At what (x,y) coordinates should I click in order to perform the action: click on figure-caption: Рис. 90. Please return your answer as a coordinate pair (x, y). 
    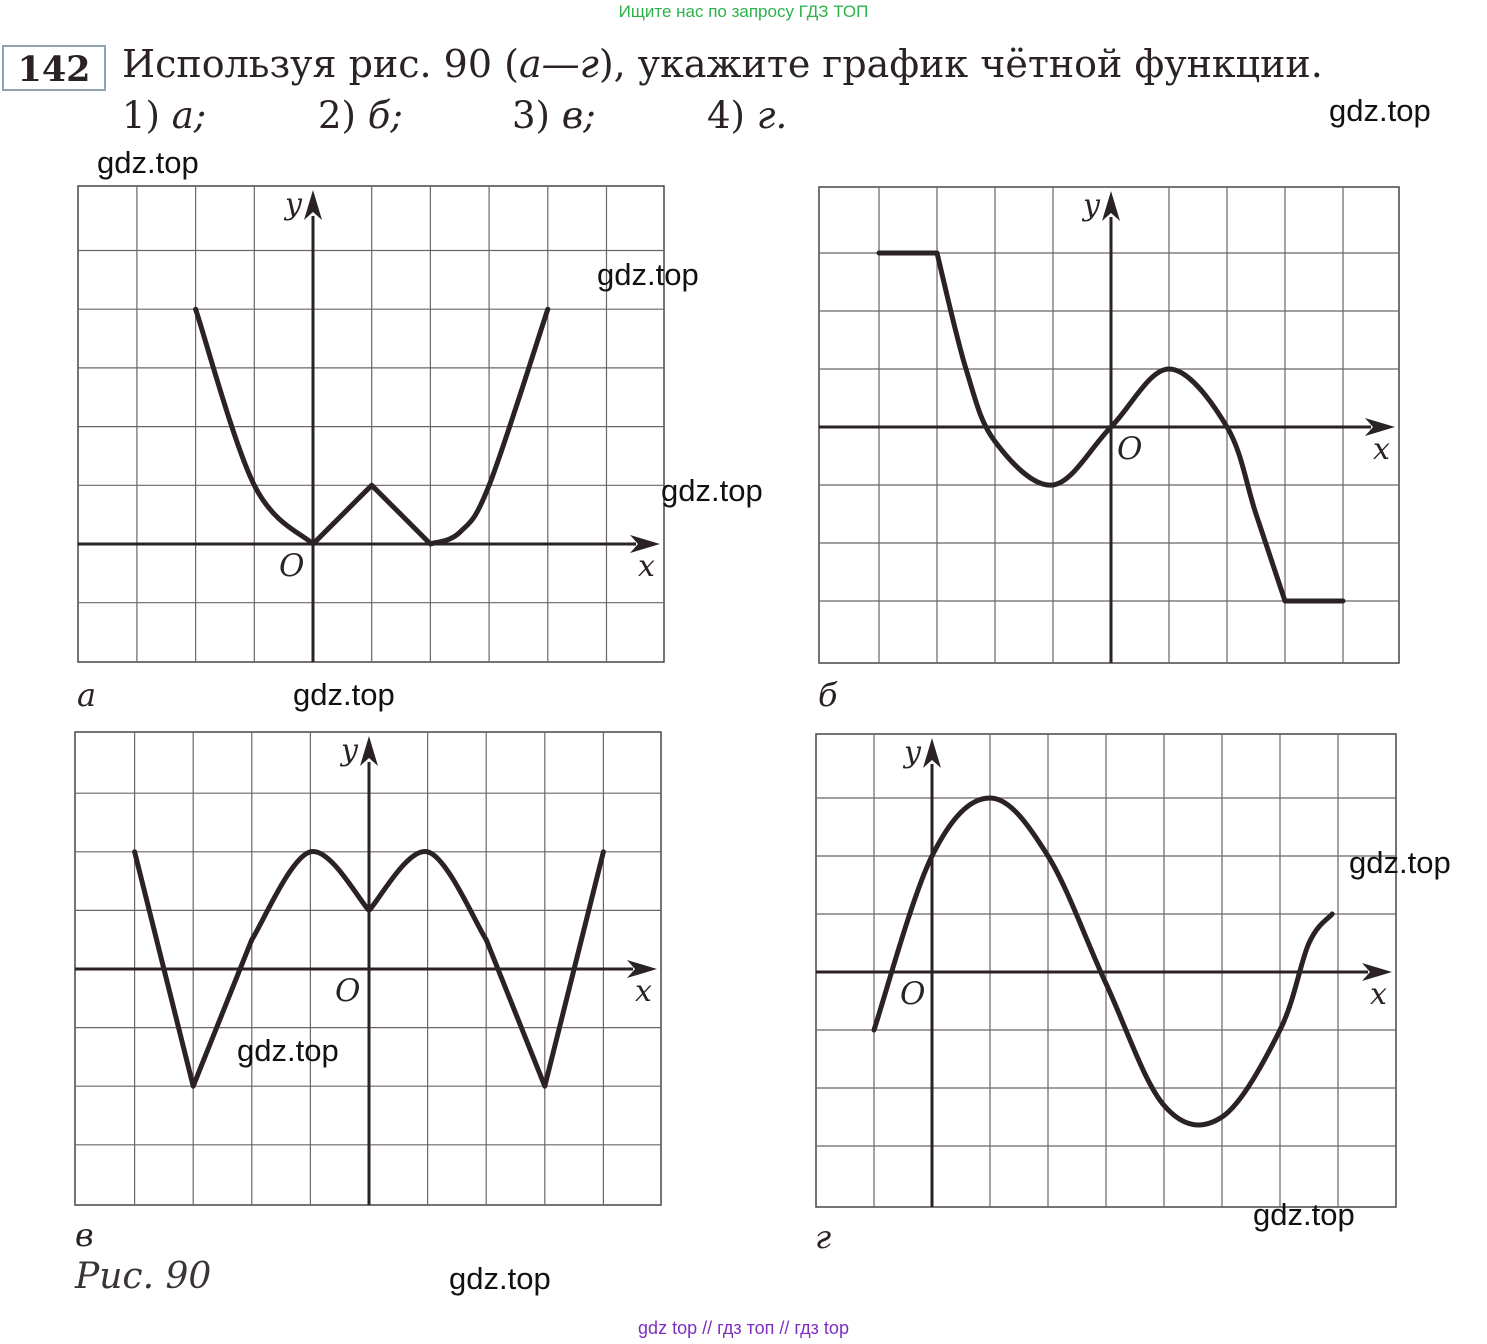
    Looking at the image, I should click on (143, 1276).